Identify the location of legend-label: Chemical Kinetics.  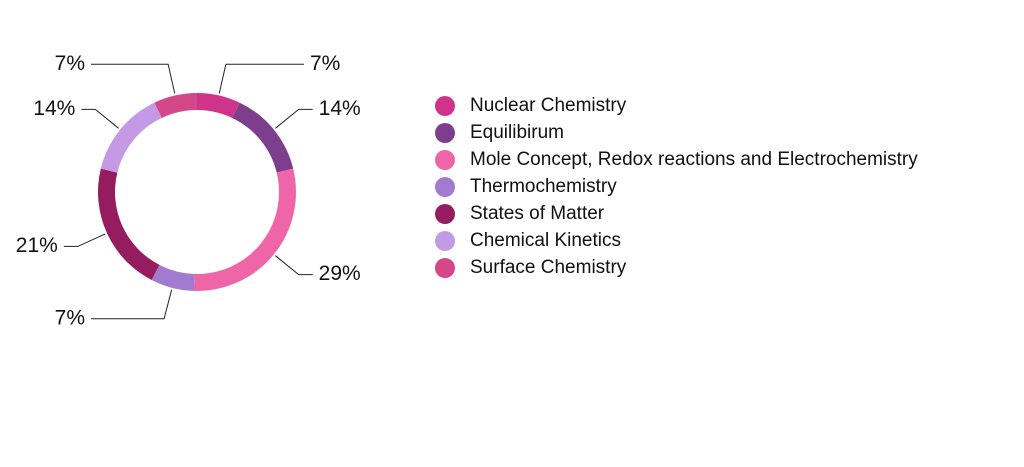
(545, 240).